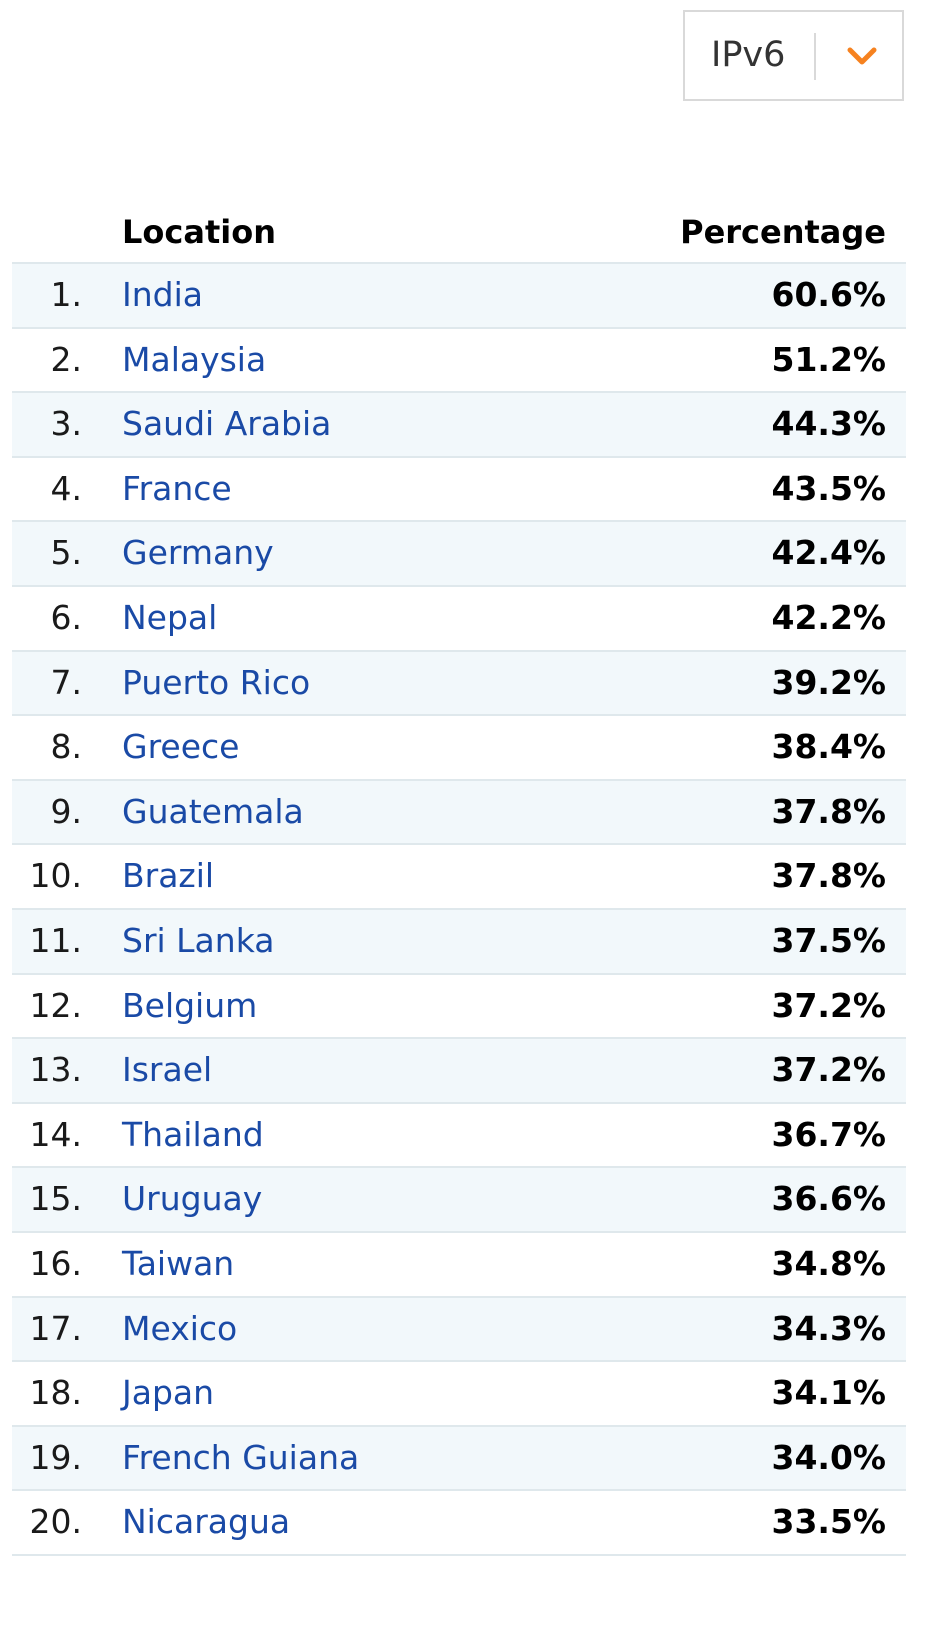  What do you see at coordinates (213, 811) in the screenshot?
I see `location-link: Guatemala` at bounding box center [213, 811].